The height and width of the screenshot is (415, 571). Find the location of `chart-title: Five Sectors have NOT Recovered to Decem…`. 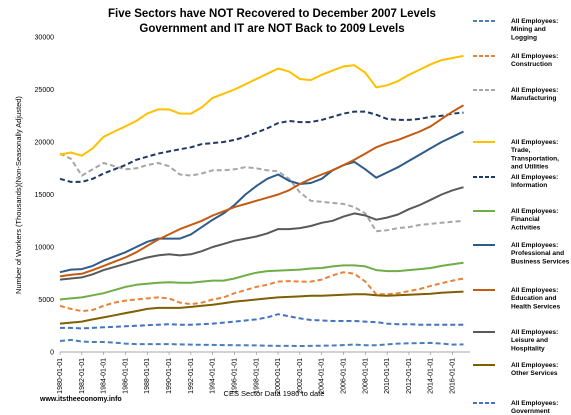

chart-title: Five Sectors have NOT Recovered to Decem… is located at coordinates (272, 14).